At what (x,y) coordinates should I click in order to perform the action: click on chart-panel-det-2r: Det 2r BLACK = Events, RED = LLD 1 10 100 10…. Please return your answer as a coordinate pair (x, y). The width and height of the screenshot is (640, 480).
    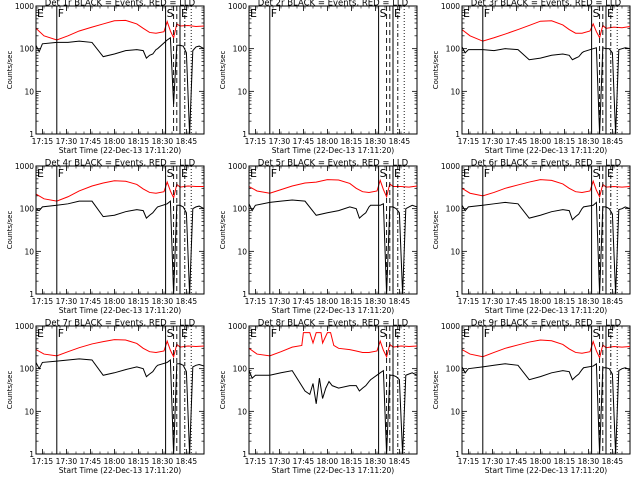
    Looking at the image, I should click on (318, 77).